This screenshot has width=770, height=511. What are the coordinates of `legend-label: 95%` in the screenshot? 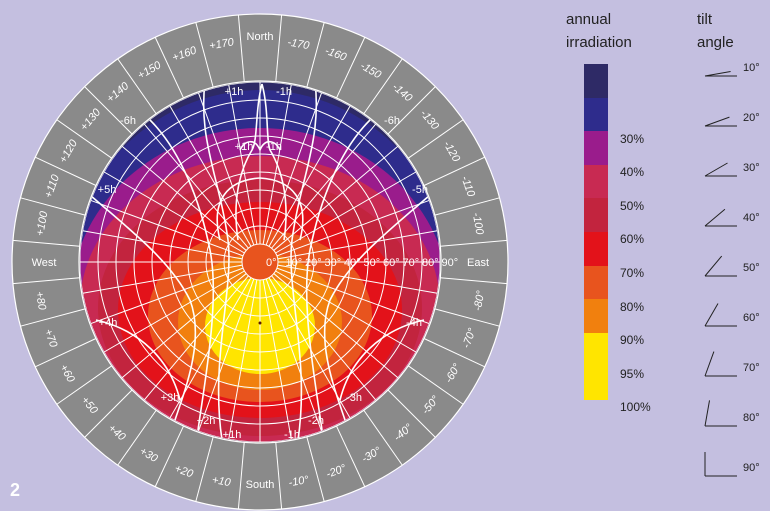 It's located at (632, 373).